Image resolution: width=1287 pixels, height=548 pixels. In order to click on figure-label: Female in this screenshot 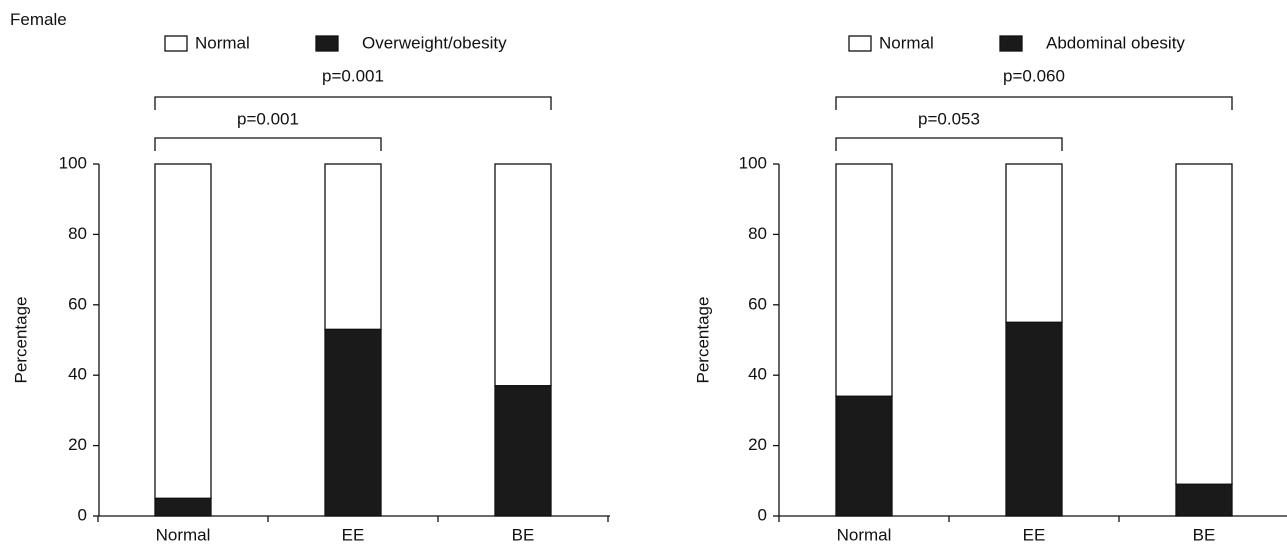, I will do `click(38, 19)`.